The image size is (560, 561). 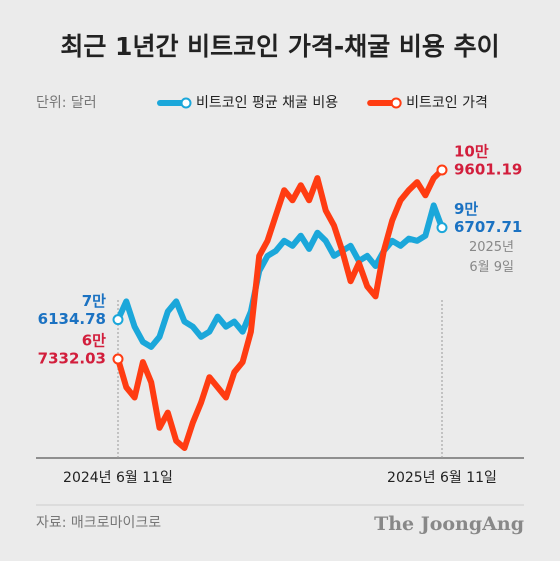 What do you see at coordinates (98, 523) in the screenshot?
I see `source: 자료: 매크로마이크로` at bounding box center [98, 523].